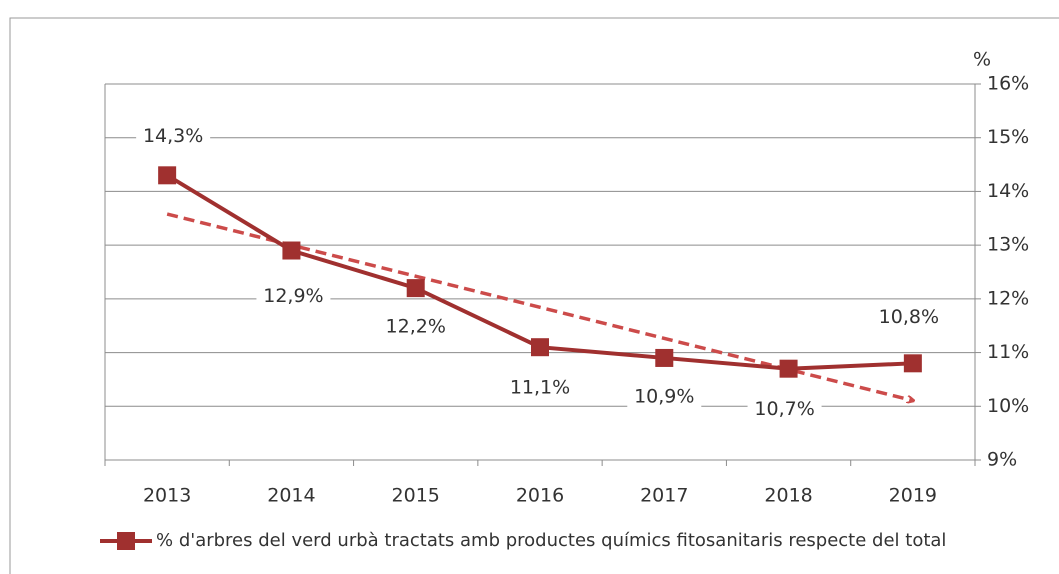  What do you see at coordinates (1008, 352) in the screenshot?
I see `y-tick-label: 11%` at bounding box center [1008, 352].